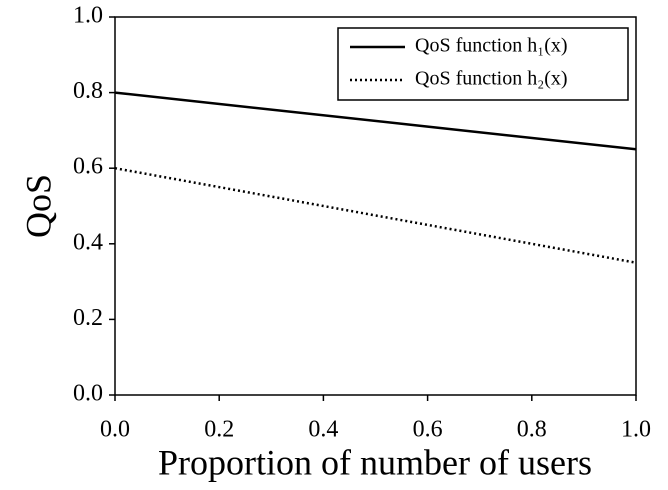 Image resolution: width=668 pixels, height=490 pixels. Describe the element at coordinates (483, 64) in the screenshot. I see `legend-box` at that location.